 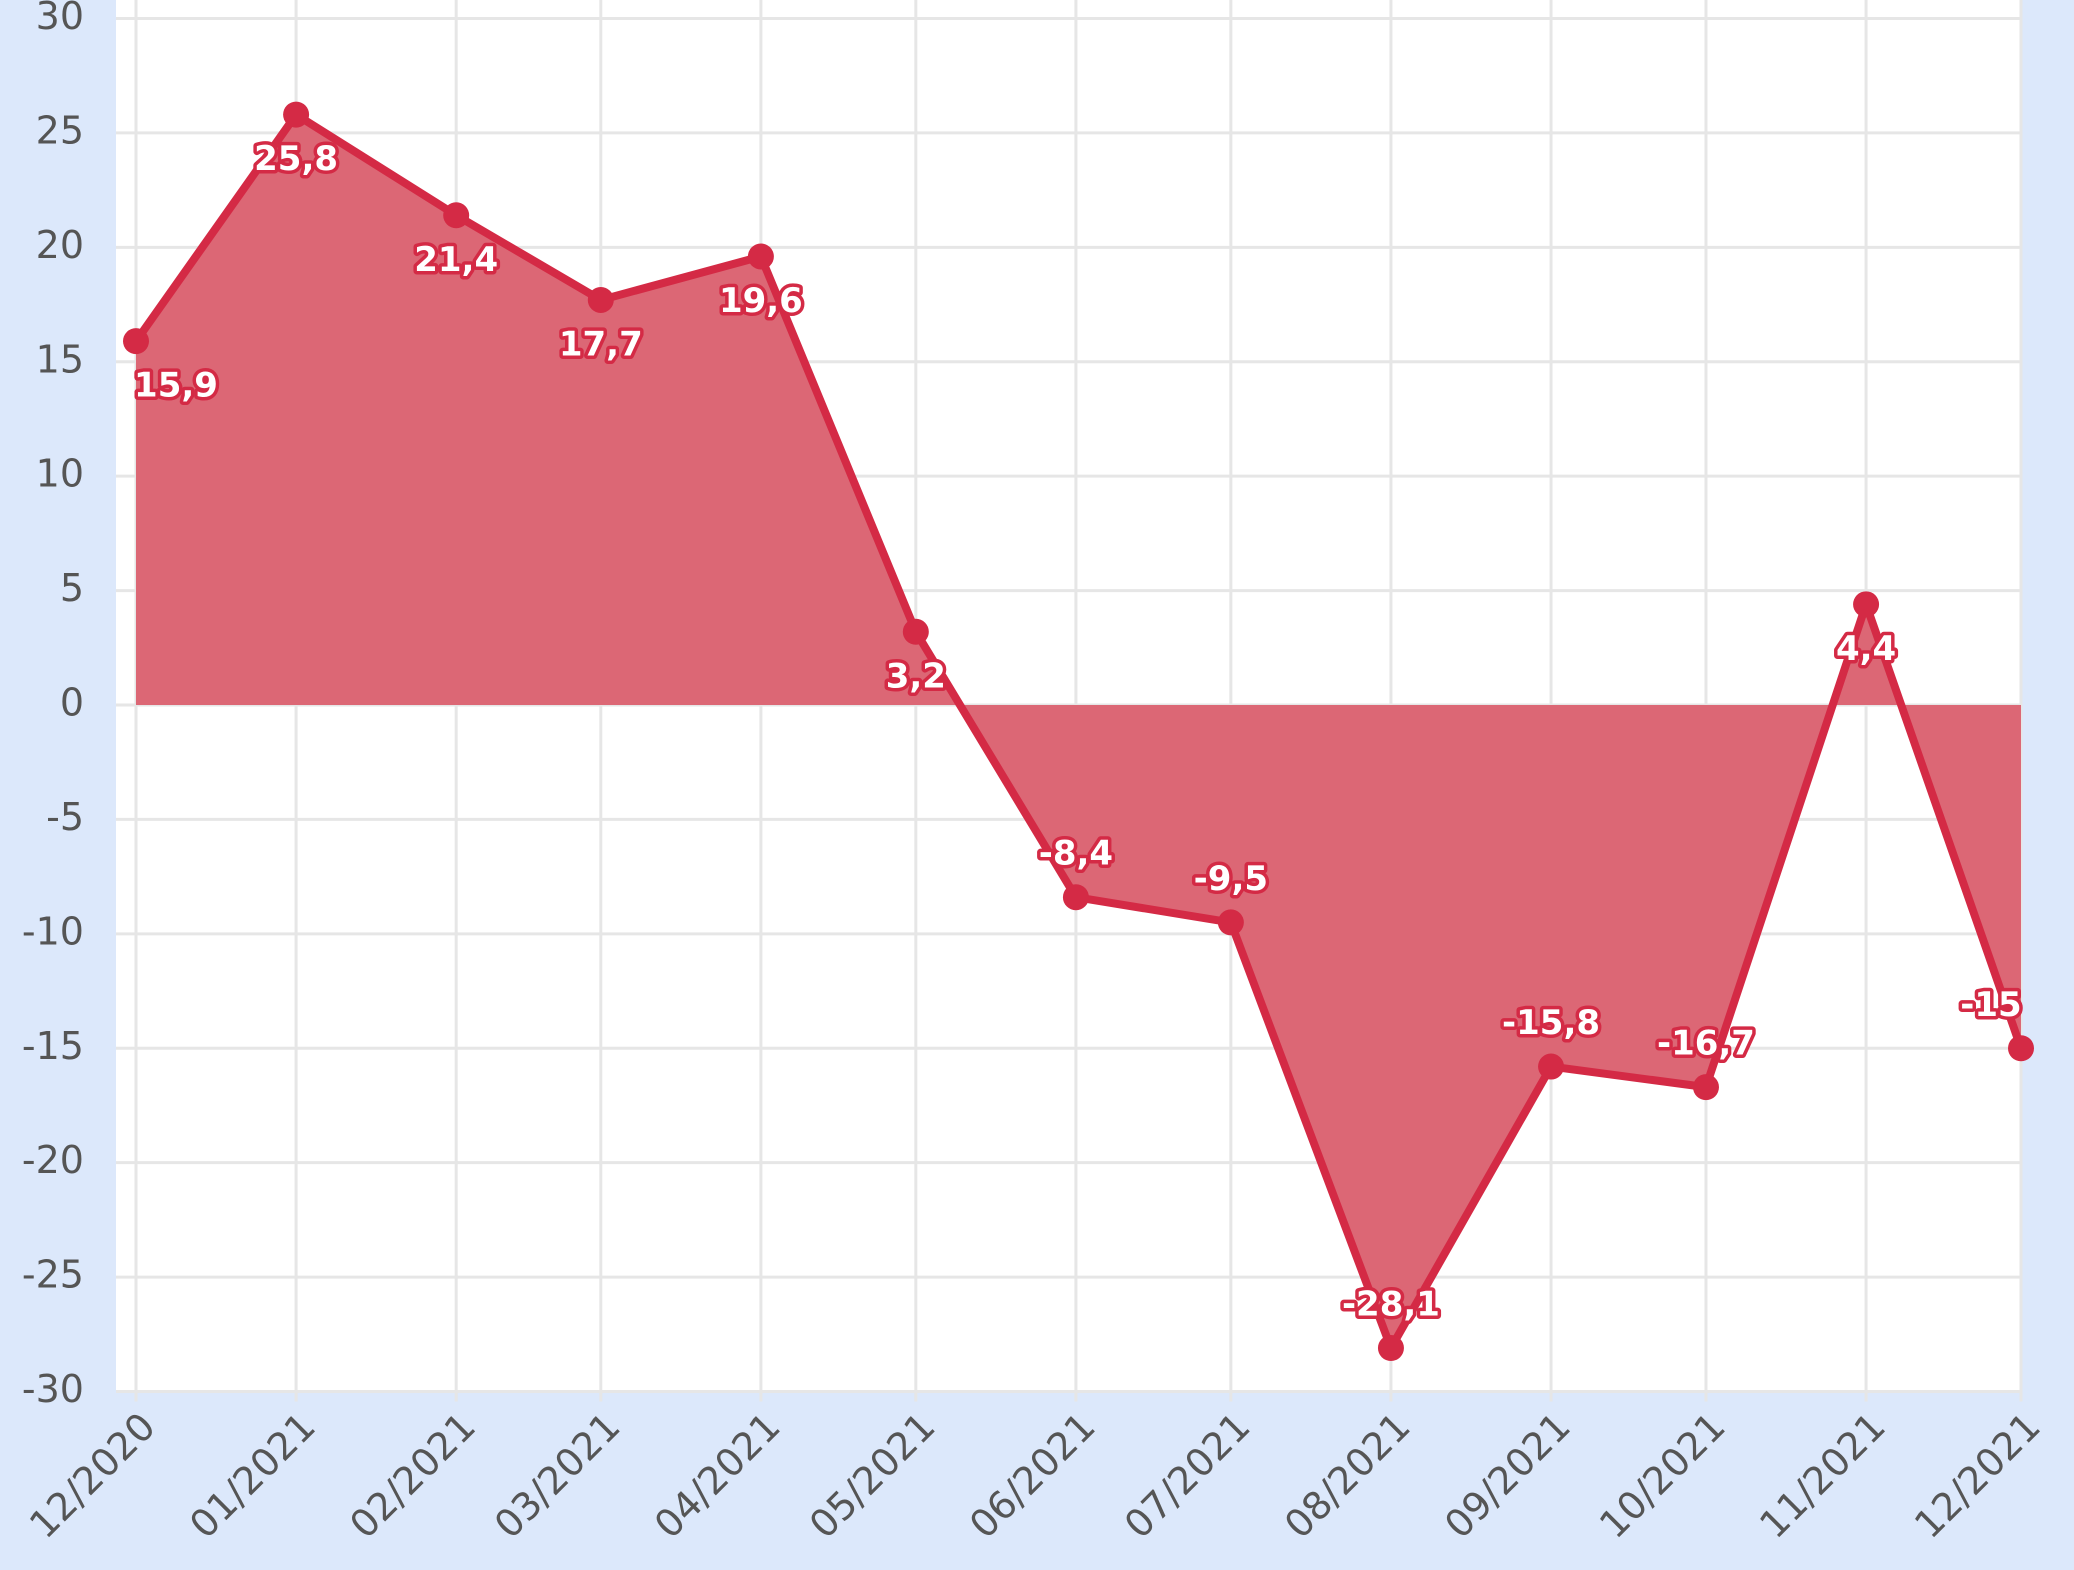 What do you see at coordinates (65, 817) in the screenshot?
I see `y-tick-label: -5` at bounding box center [65, 817].